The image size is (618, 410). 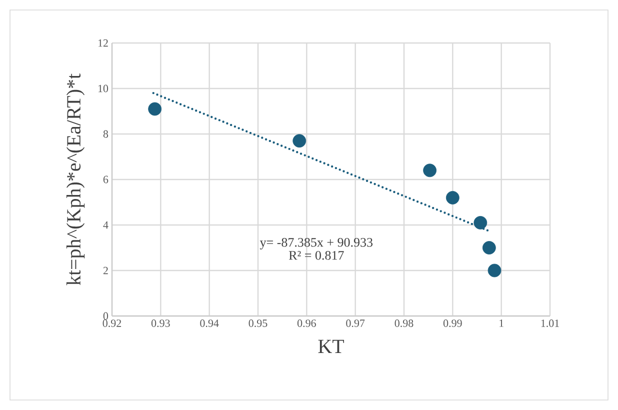 I want to click on x-tick-label: 0.99, so click(x=452, y=324).